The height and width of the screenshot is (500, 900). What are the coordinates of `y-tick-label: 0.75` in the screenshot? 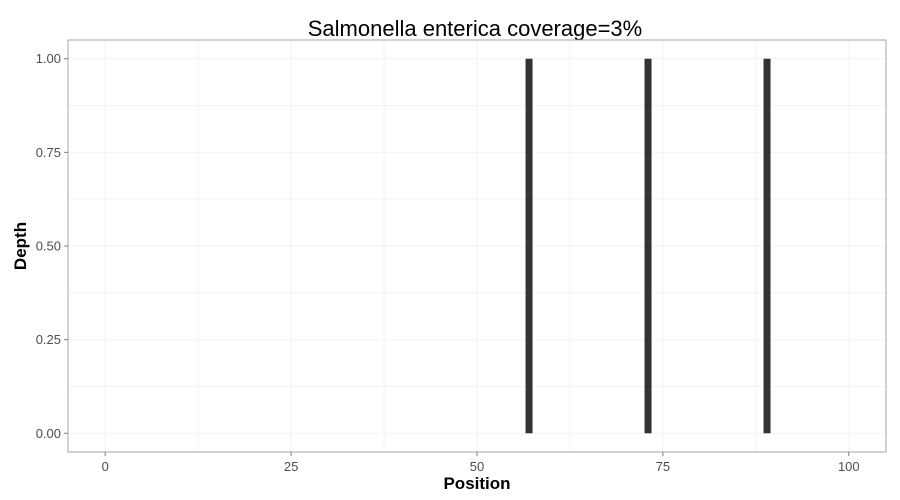 It's located at (48, 152).